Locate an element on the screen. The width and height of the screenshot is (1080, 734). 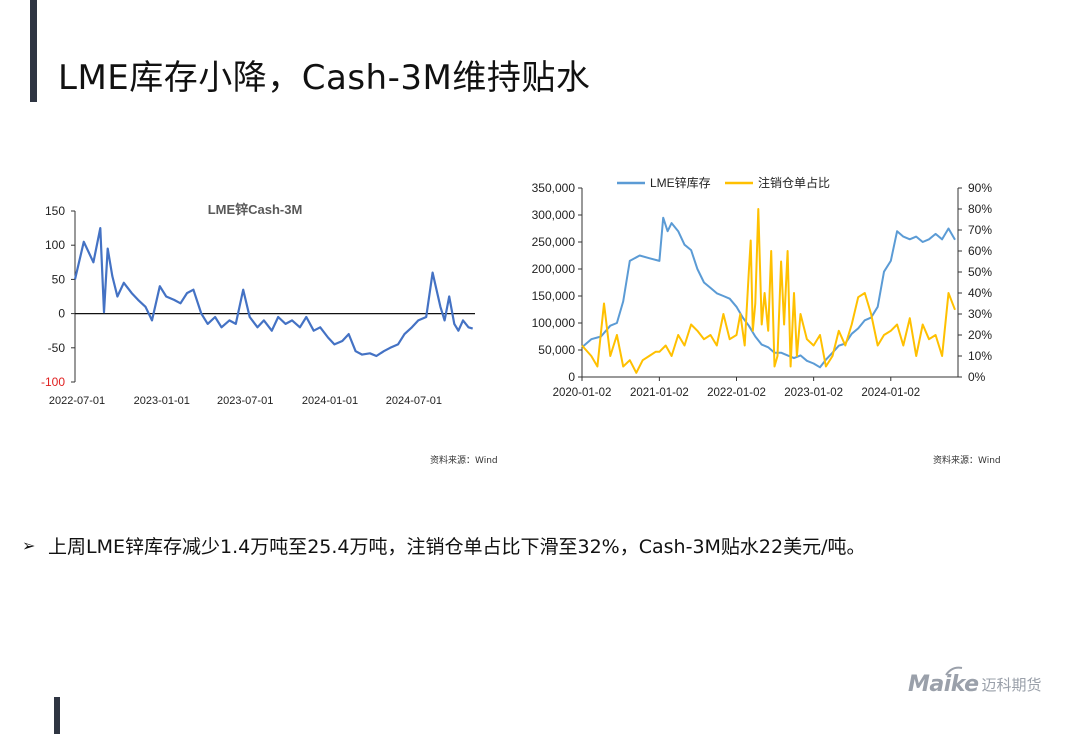
chart2-y2-tick-label: 40% is located at coordinates (980, 293).